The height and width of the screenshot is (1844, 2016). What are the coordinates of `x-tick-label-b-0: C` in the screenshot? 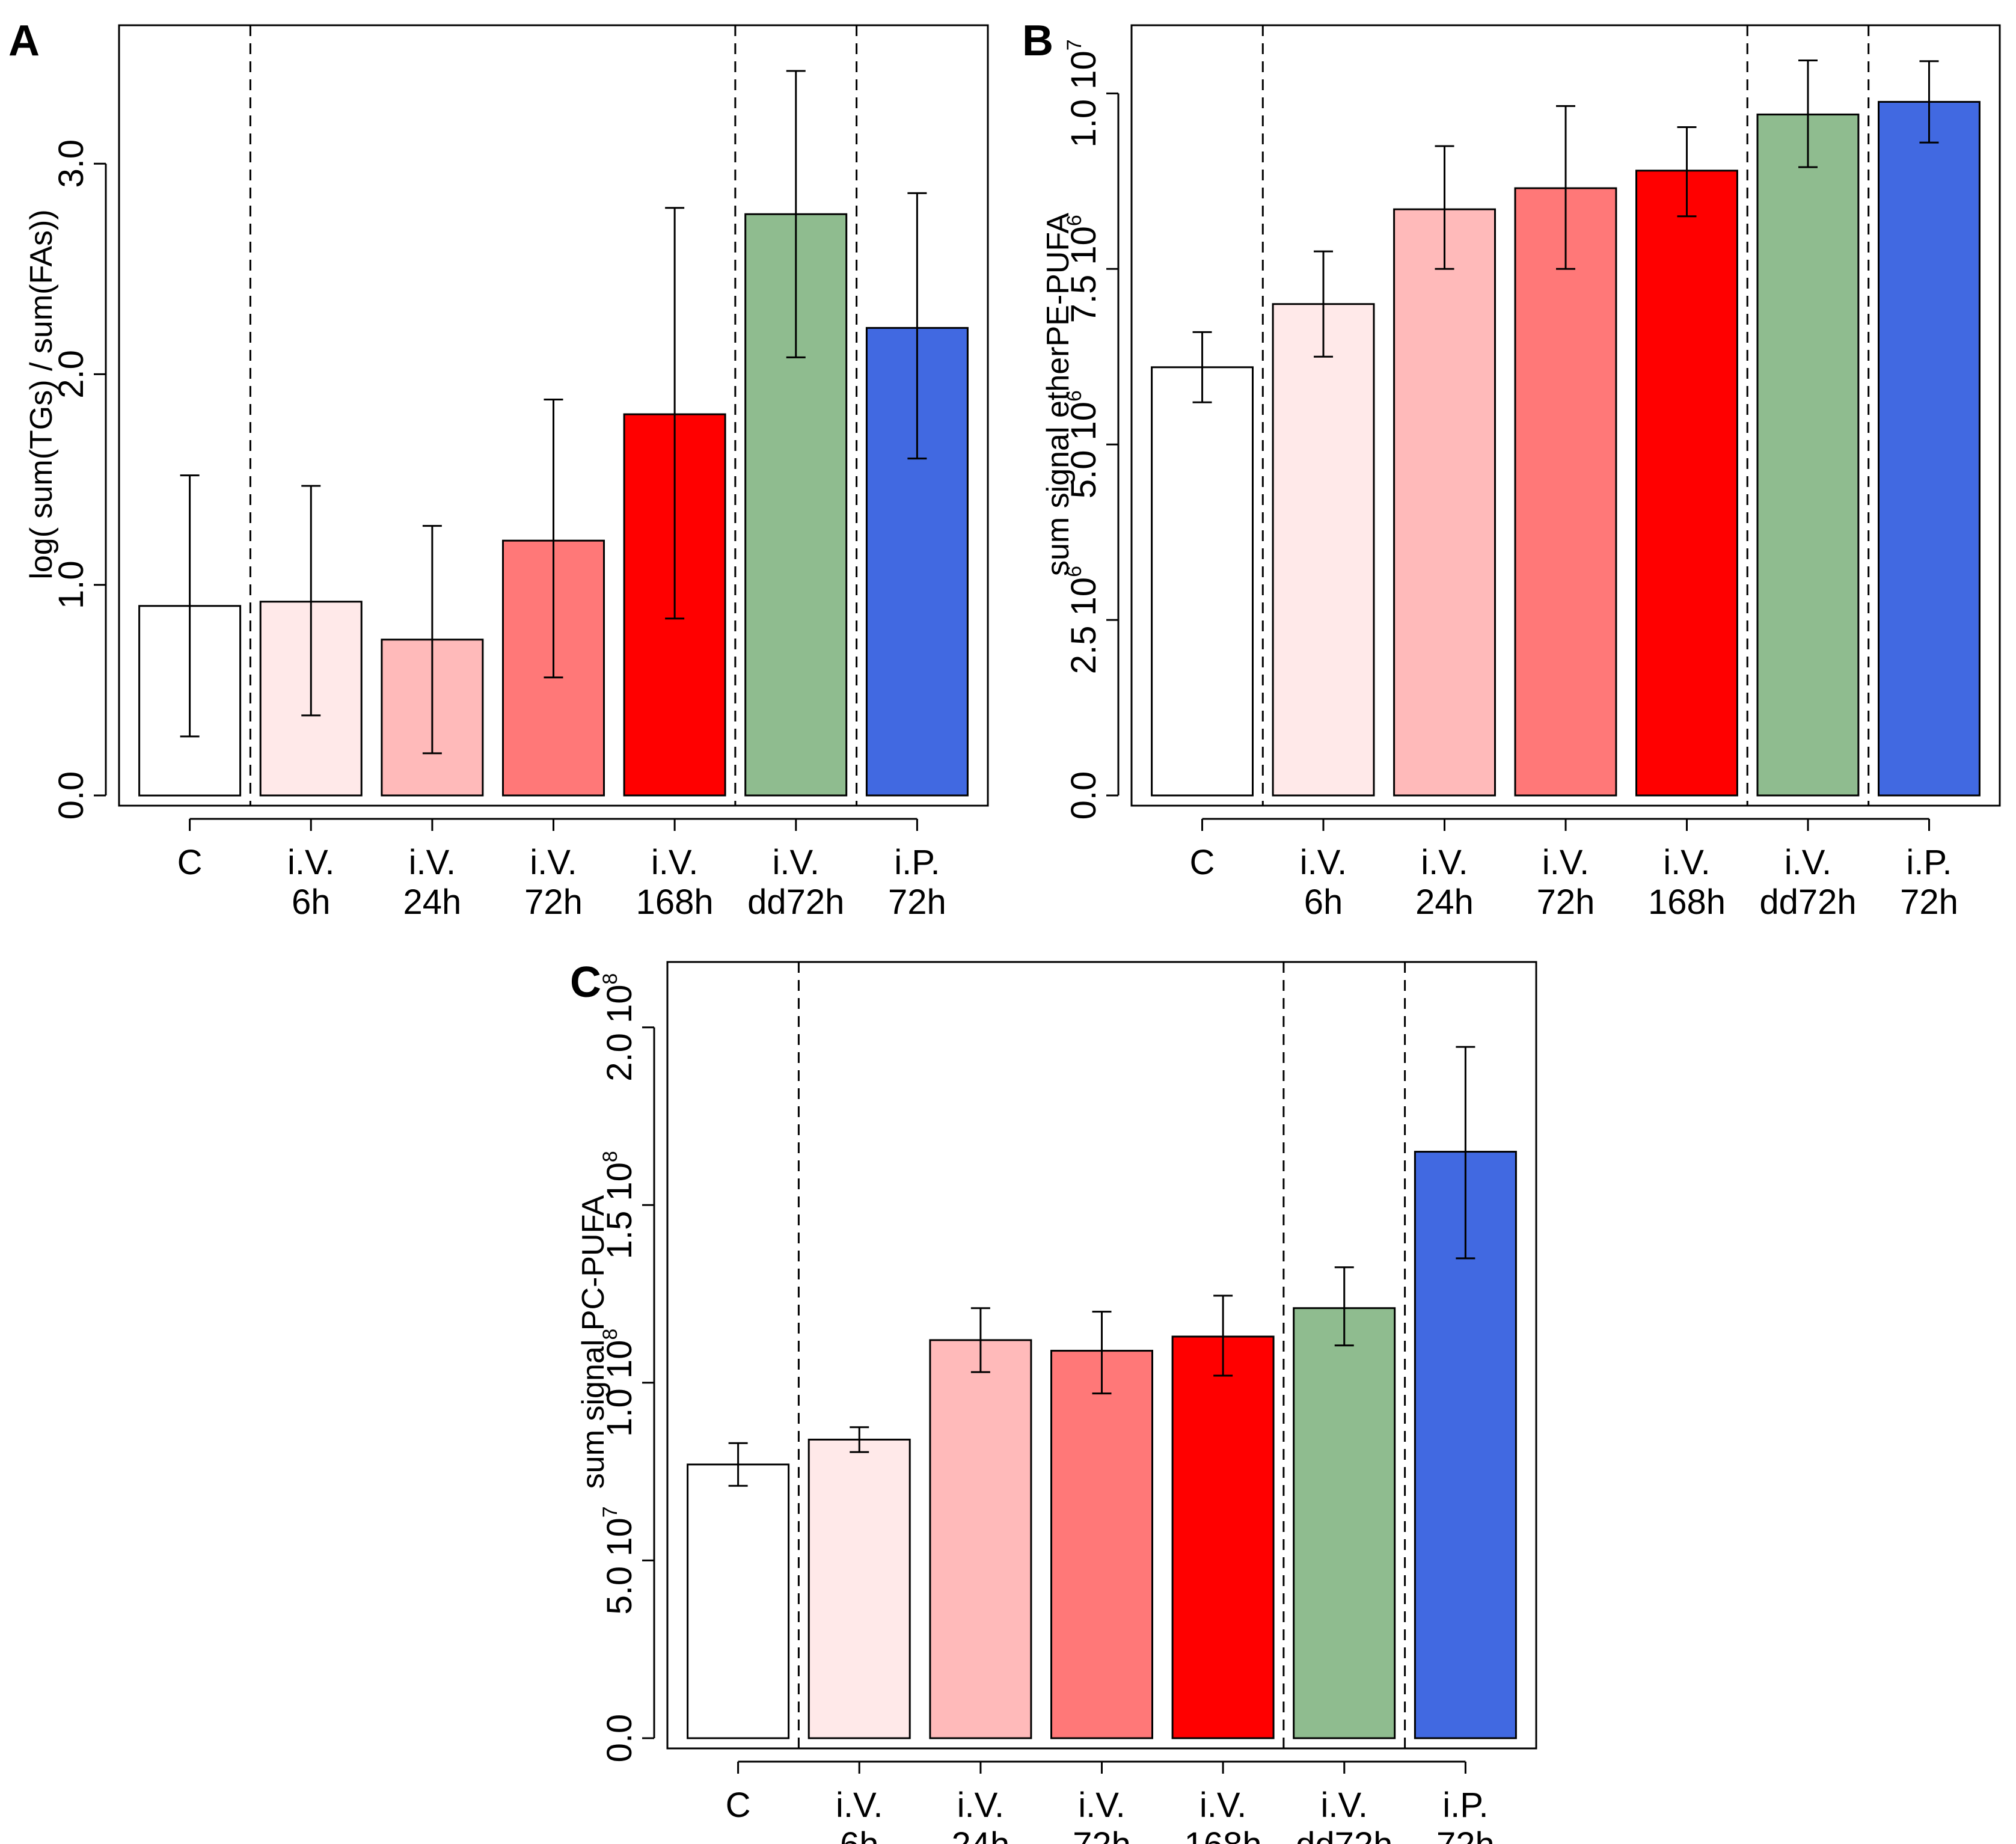 It's located at (1202, 863).